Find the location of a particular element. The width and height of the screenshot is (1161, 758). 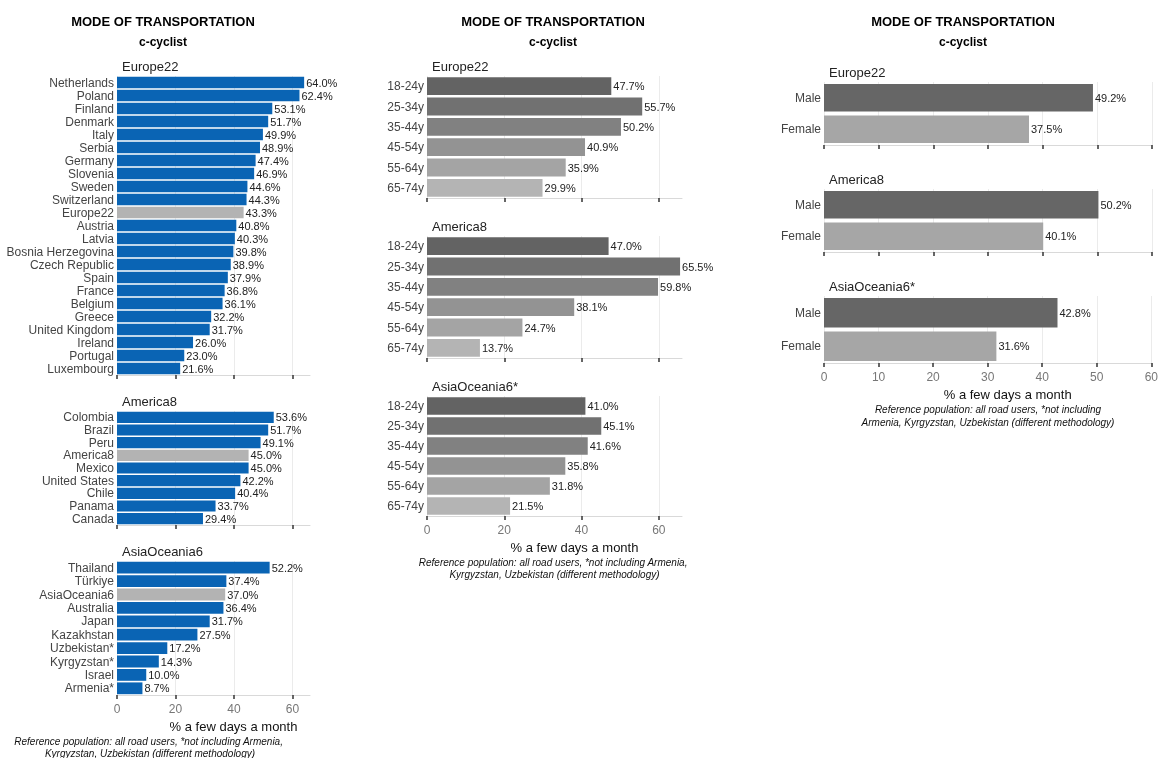

y-tick-label: United States is located at coordinates (77, 480).